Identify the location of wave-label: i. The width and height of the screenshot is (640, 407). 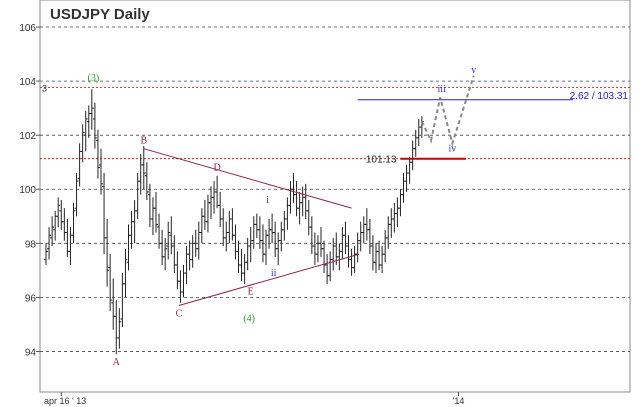
(267, 200).